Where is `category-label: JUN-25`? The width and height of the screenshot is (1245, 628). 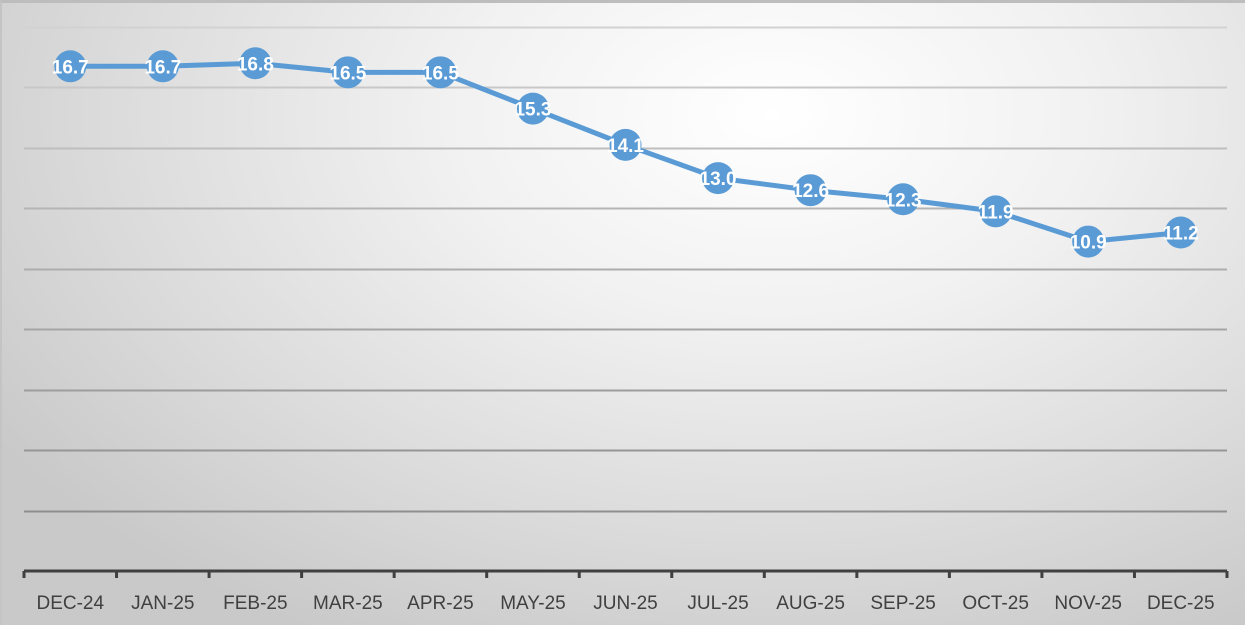 category-label: JUN-25 is located at coordinates (625, 603).